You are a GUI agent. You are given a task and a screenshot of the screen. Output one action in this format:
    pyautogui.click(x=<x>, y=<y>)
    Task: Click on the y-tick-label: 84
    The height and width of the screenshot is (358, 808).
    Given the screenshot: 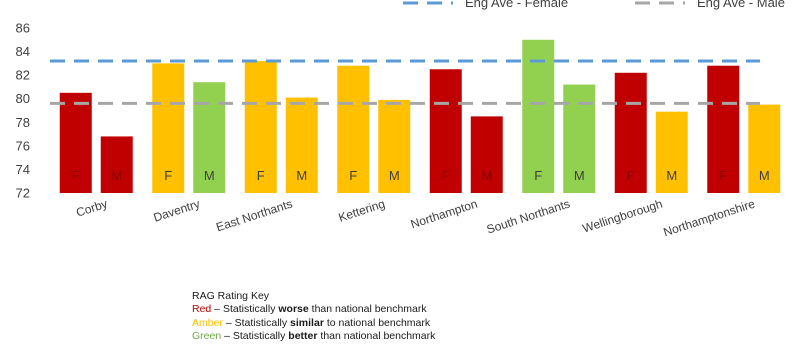 What is the action you would take?
    pyautogui.click(x=23, y=51)
    